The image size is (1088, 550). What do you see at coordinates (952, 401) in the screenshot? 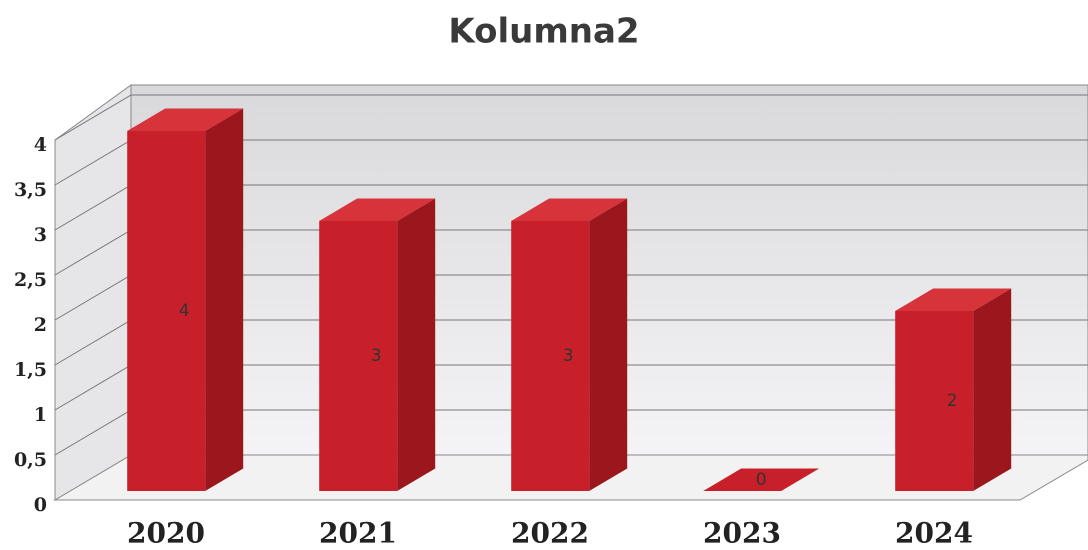
I see `value-label: 2` at bounding box center [952, 401].